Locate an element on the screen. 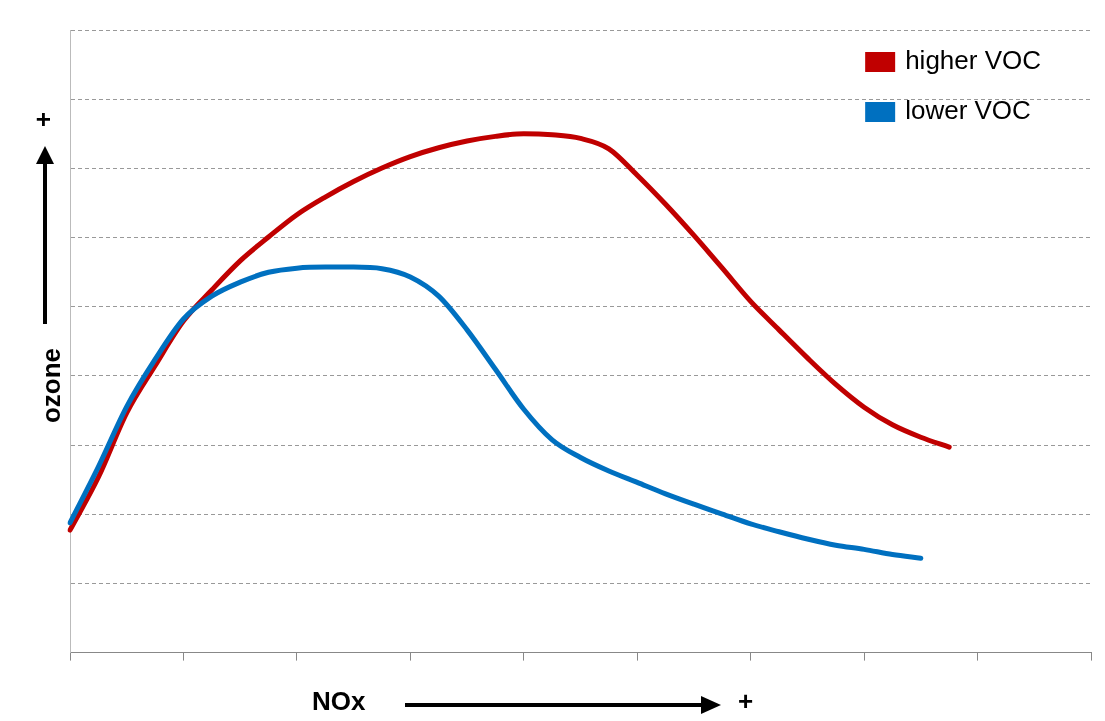 The width and height of the screenshot is (1105, 721). legend-label: higher VOC is located at coordinates (973, 60).